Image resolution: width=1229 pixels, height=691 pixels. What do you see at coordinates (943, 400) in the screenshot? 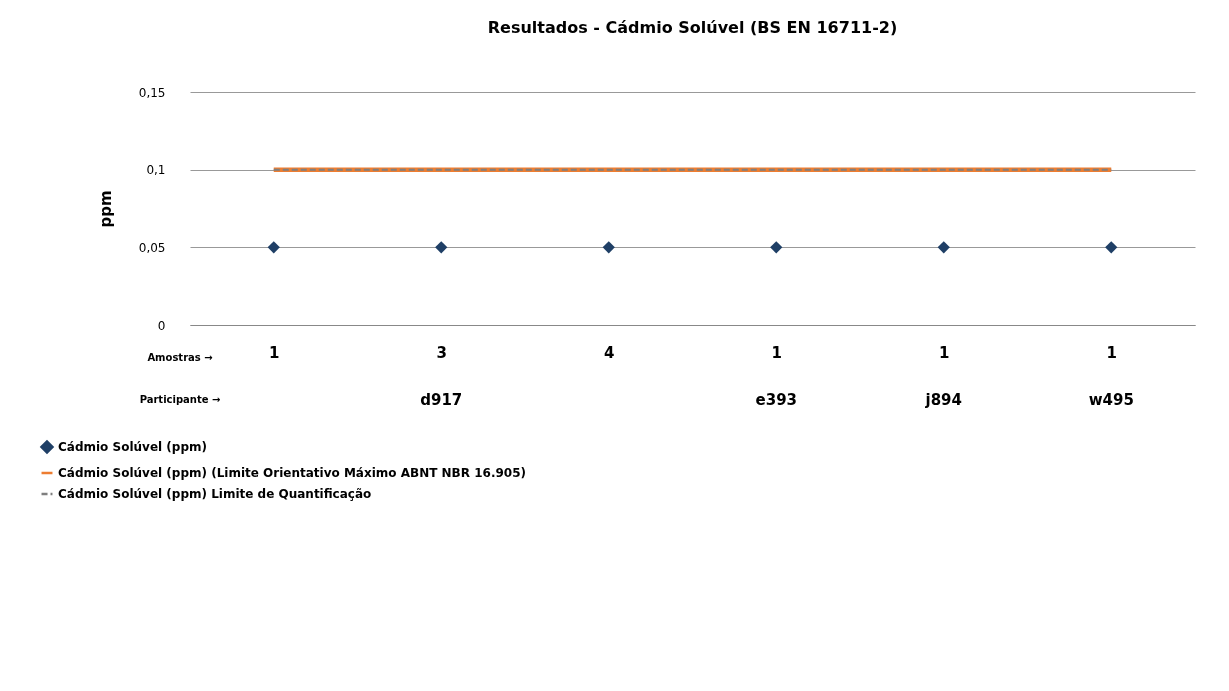
I see `text: j894` at bounding box center [943, 400].